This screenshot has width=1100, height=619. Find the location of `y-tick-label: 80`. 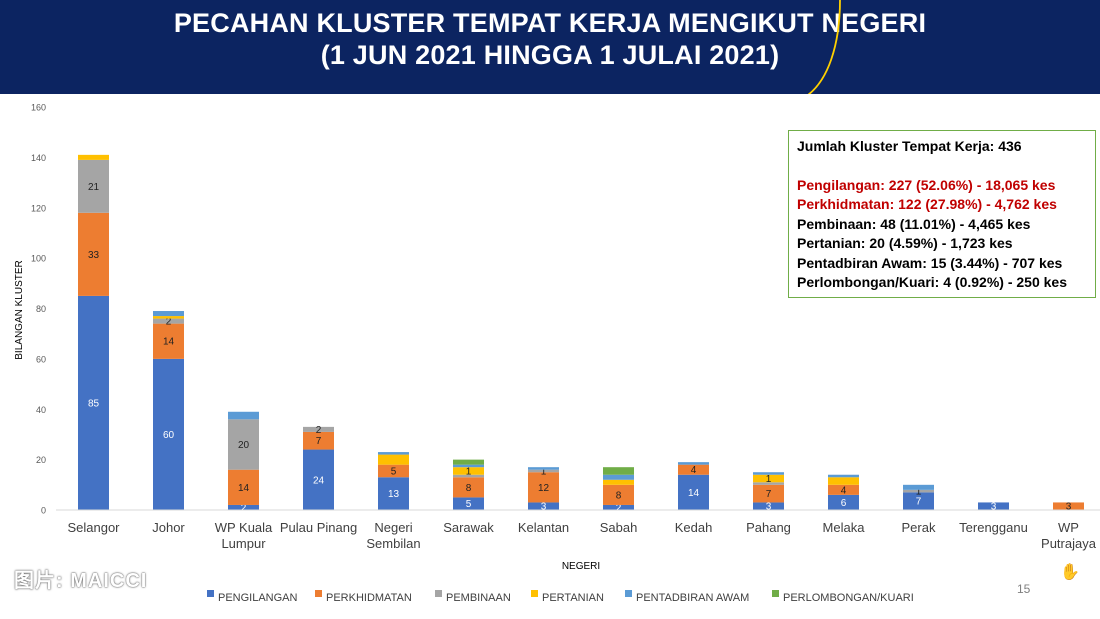

y-tick-label: 80 is located at coordinates (41, 309).